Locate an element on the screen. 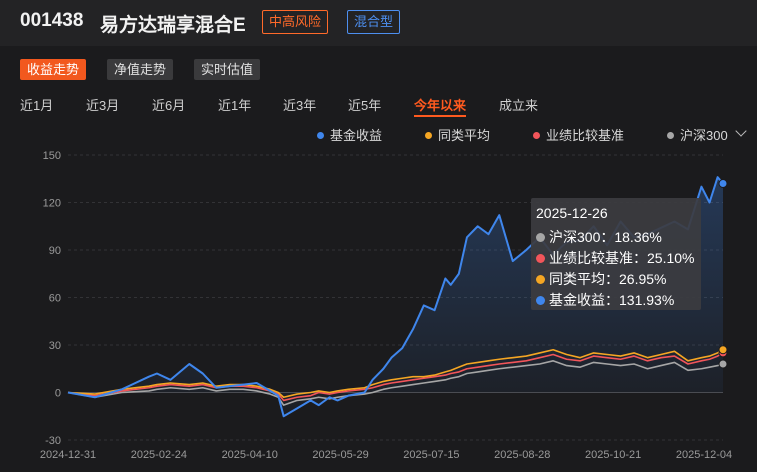 The height and width of the screenshot is (472, 757). legend-label: 沪深300 is located at coordinates (704, 135).